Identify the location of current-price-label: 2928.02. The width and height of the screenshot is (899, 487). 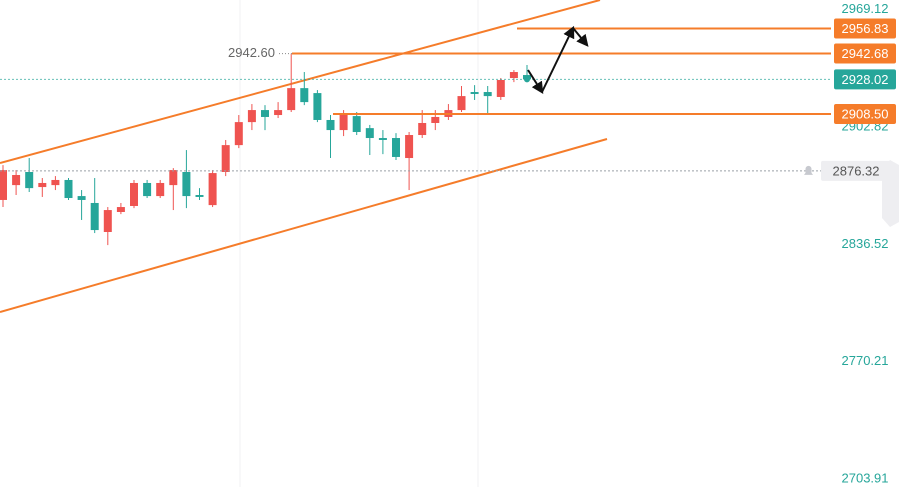
(865, 79).